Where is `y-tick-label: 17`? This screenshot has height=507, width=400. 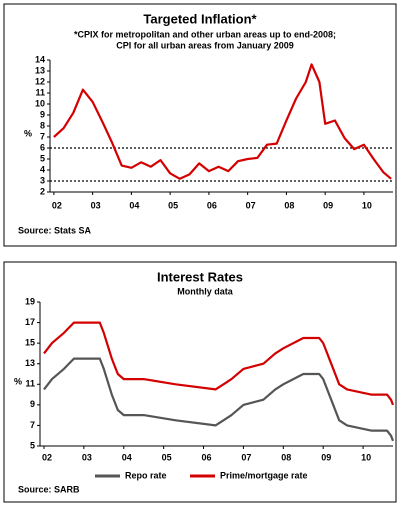
y-tick-label: 17 is located at coordinates (30, 322).